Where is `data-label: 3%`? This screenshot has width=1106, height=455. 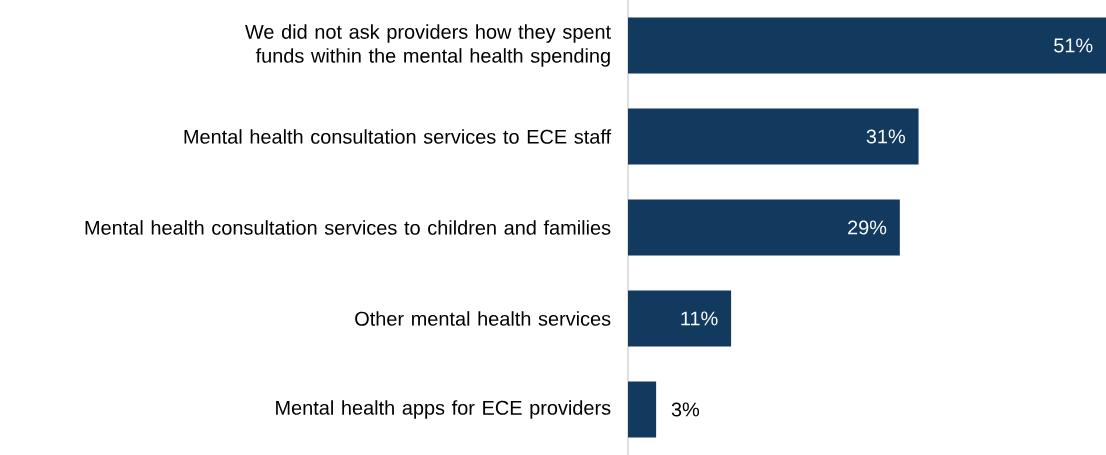
data-label: 3% is located at coordinates (685, 409).